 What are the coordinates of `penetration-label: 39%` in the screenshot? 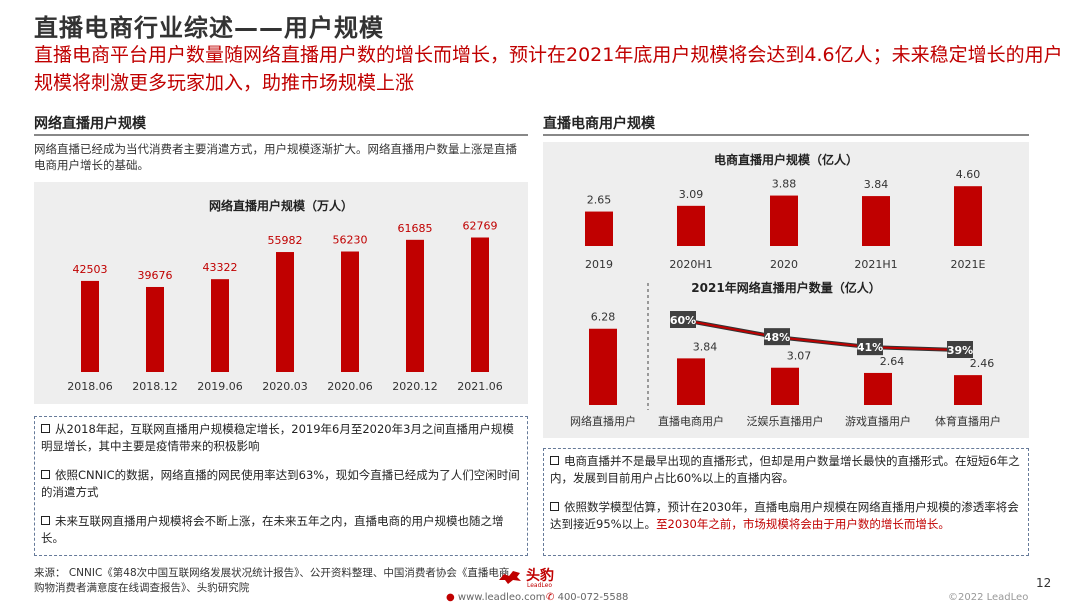 It's located at (960, 350).